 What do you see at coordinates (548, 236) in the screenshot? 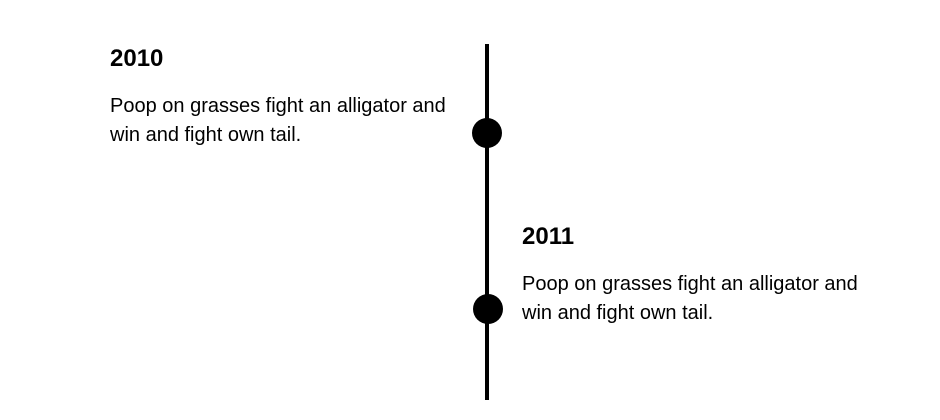
I see `entry-year: 2011` at bounding box center [548, 236].